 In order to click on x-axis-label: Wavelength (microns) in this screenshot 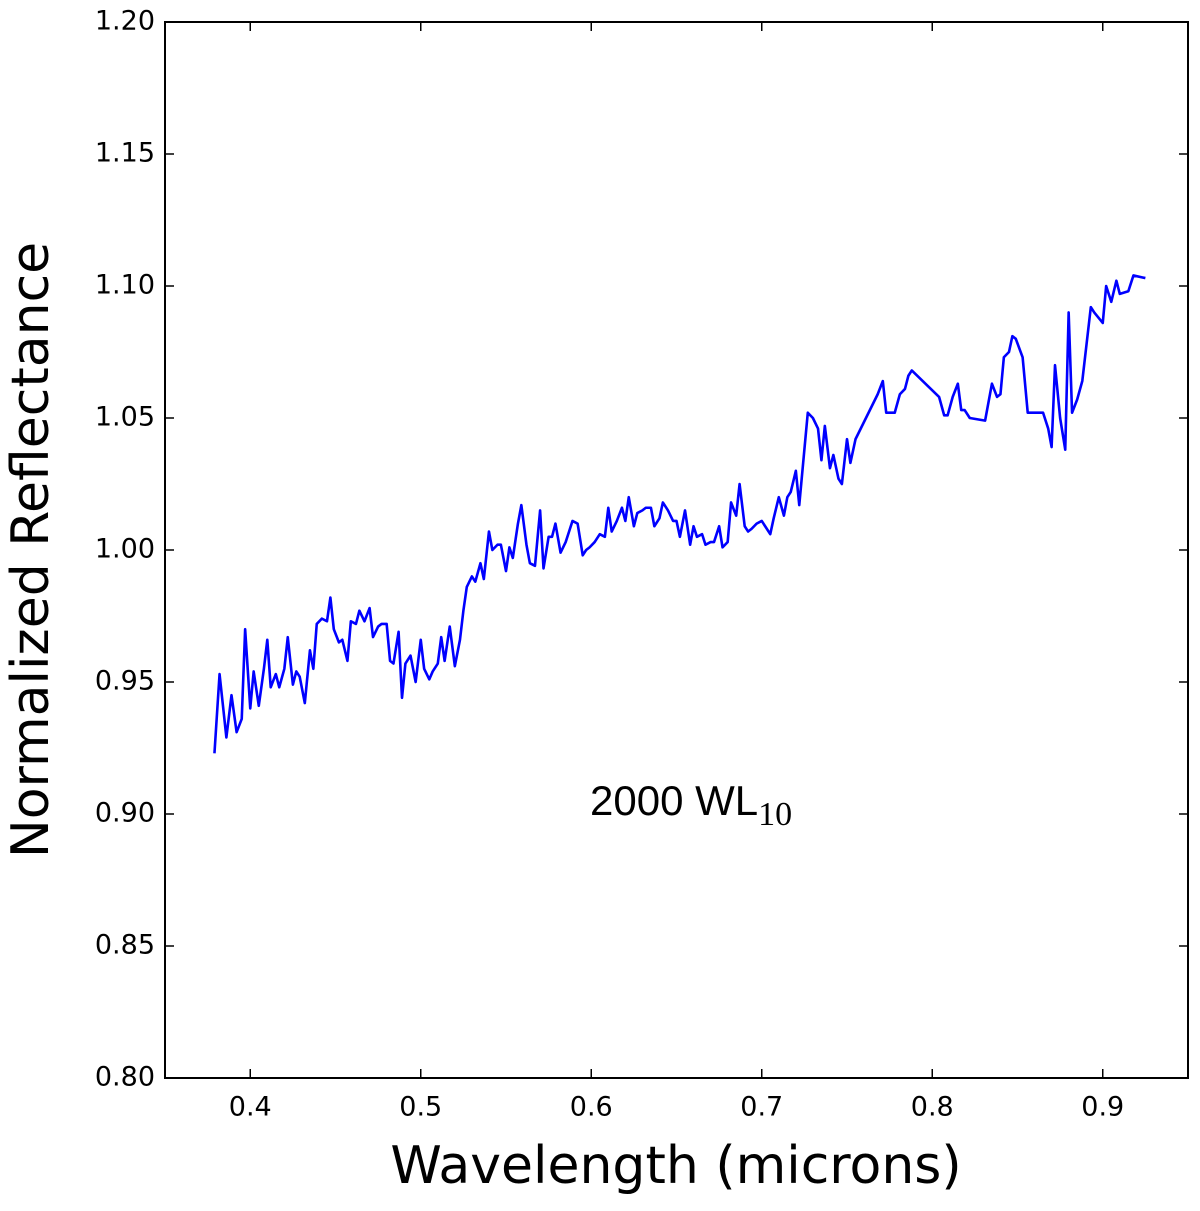, I will do `click(675, 1166)`.